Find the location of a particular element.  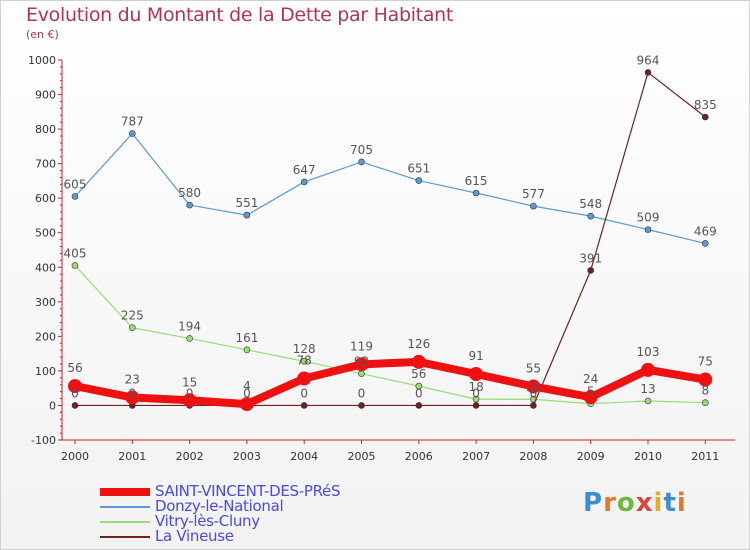

data-label: 55 is located at coordinates (533, 368).